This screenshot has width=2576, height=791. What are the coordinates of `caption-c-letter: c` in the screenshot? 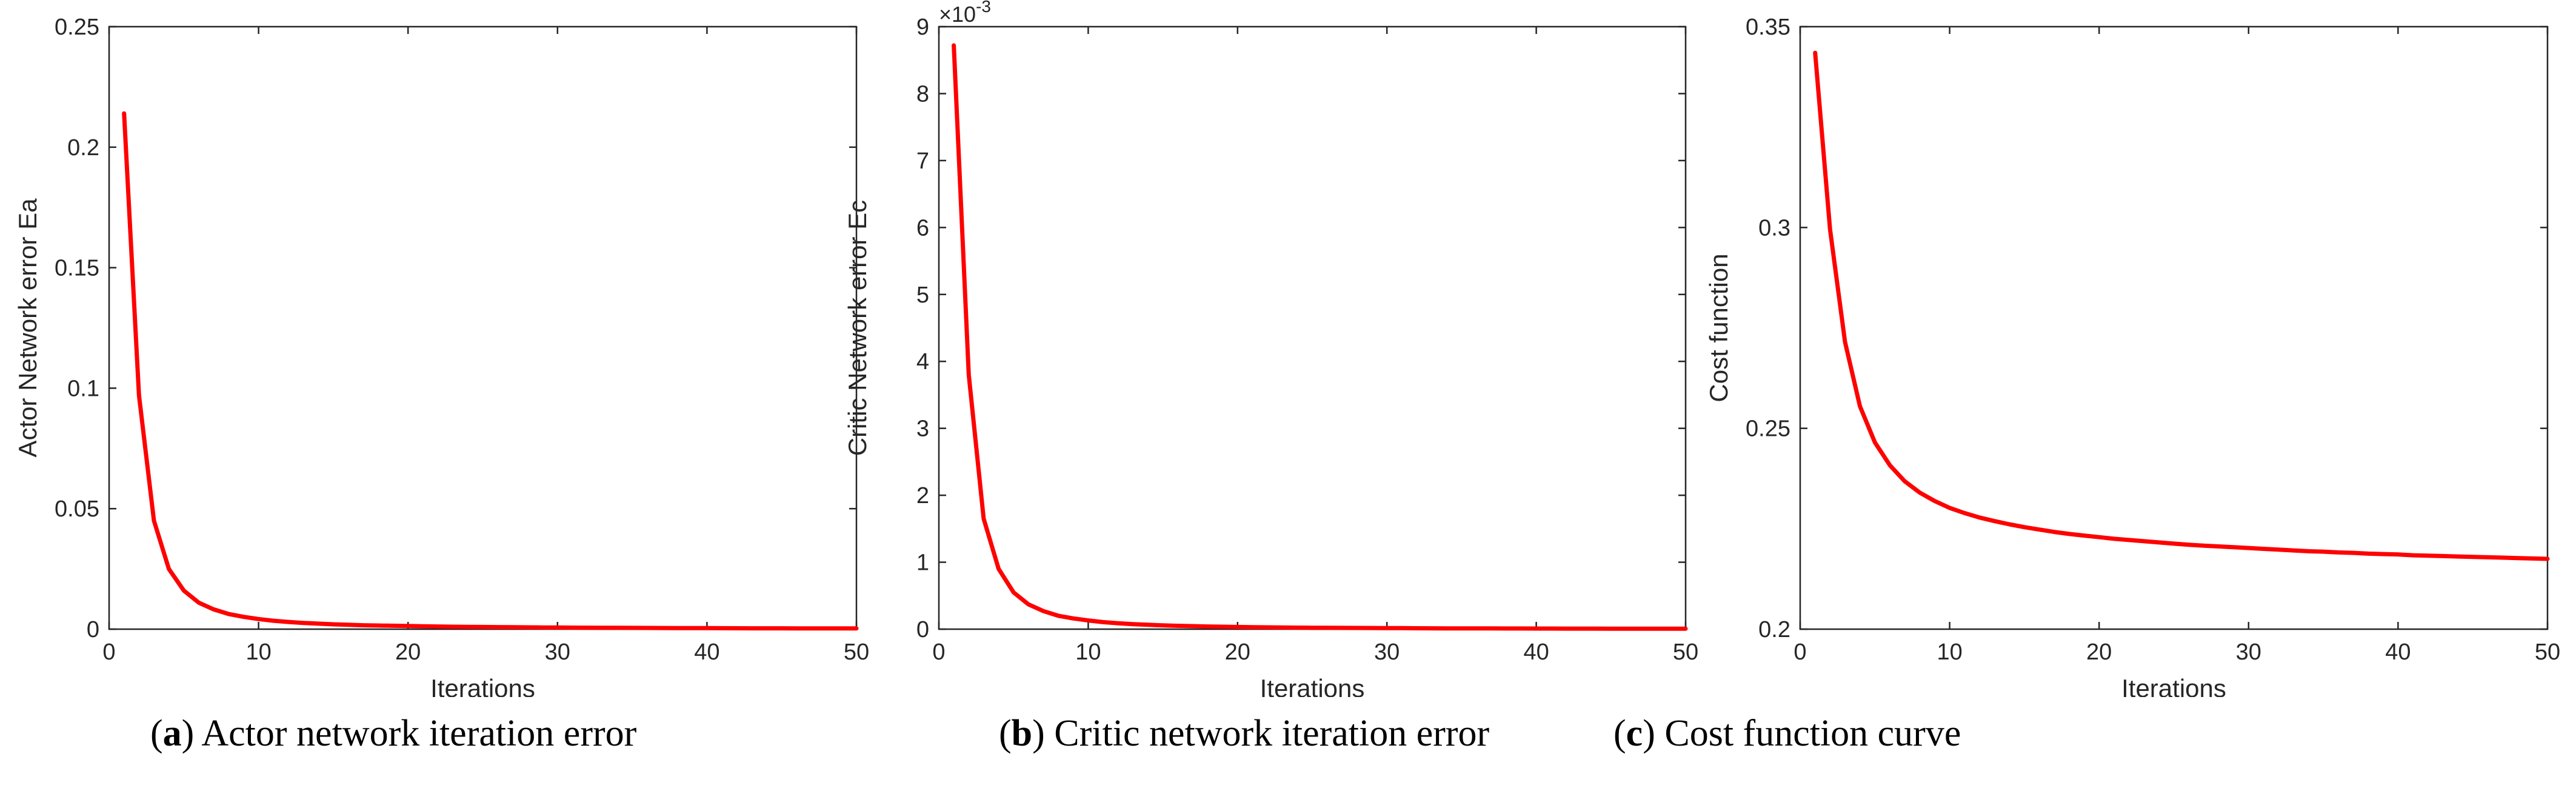 It's located at (1634, 733).